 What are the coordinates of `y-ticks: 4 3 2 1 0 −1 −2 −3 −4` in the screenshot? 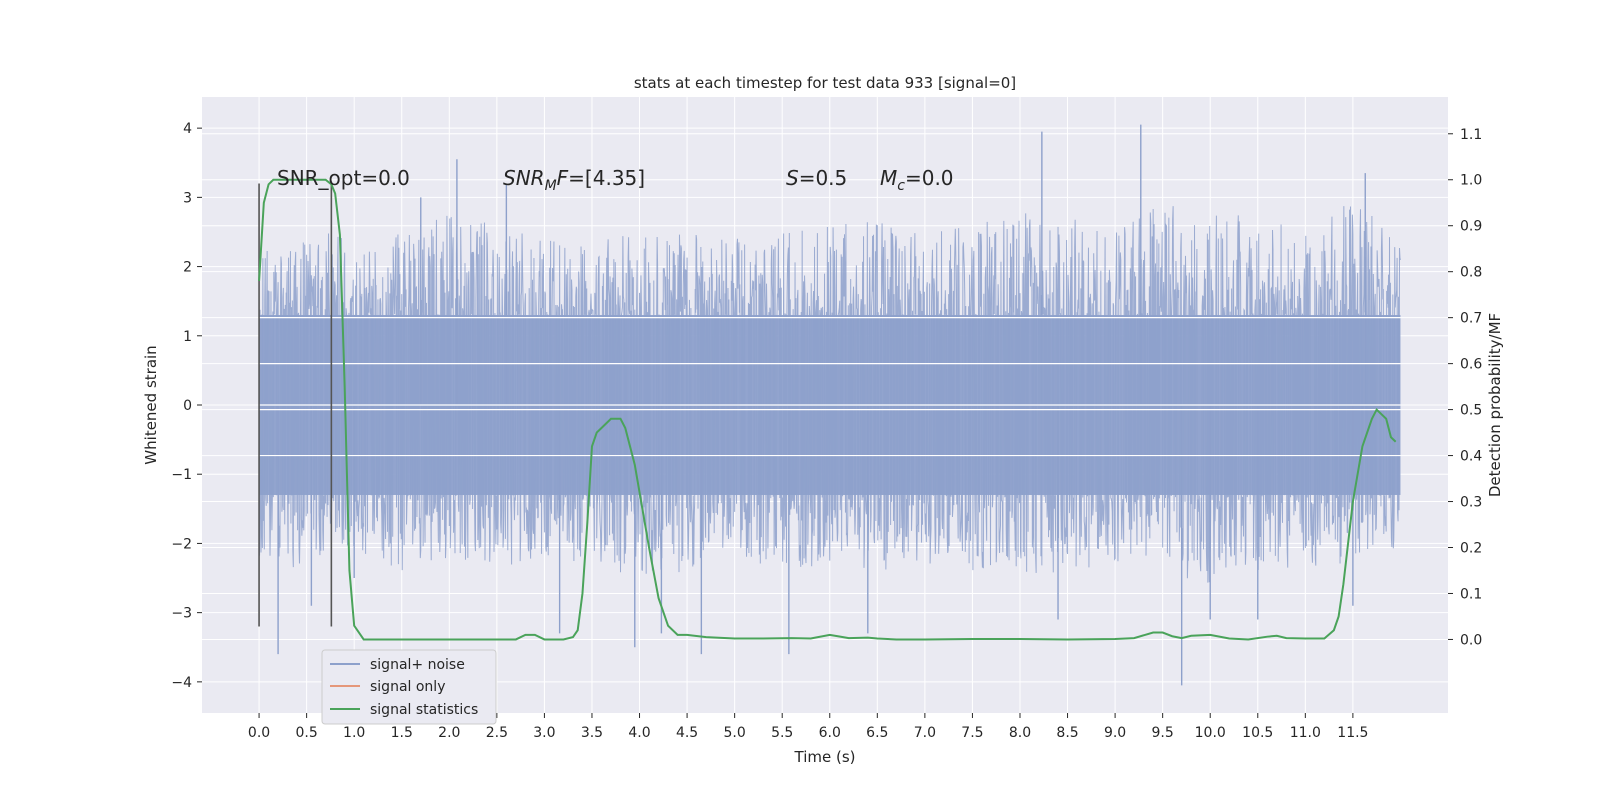 It's located at (186, 406).